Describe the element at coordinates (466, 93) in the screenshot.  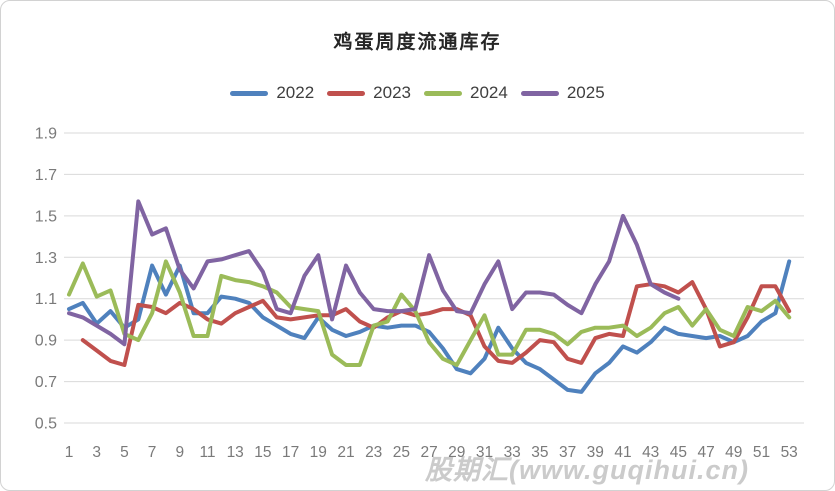
I see `legend-item-2024: 2024` at that location.